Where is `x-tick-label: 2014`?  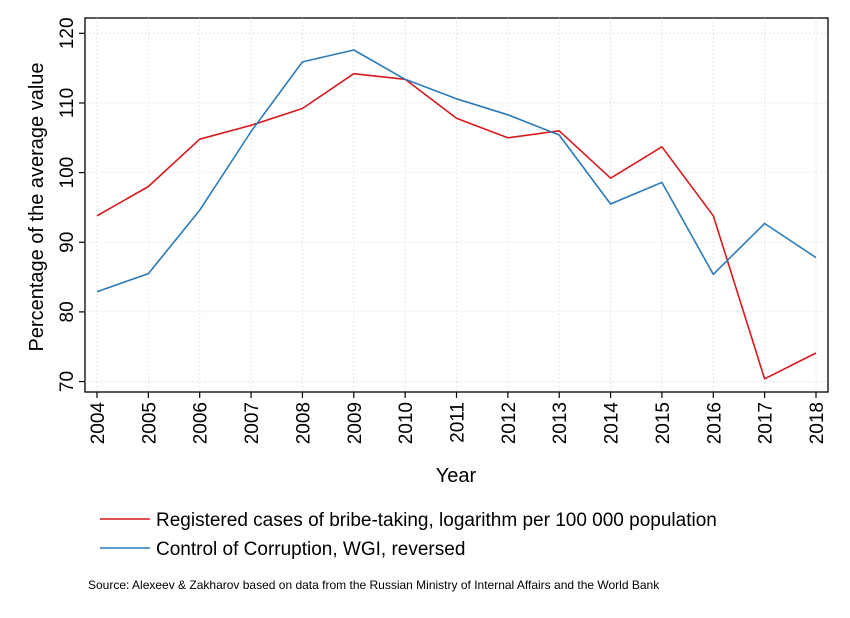
x-tick-label: 2014 is located at coordinates (612, 423).